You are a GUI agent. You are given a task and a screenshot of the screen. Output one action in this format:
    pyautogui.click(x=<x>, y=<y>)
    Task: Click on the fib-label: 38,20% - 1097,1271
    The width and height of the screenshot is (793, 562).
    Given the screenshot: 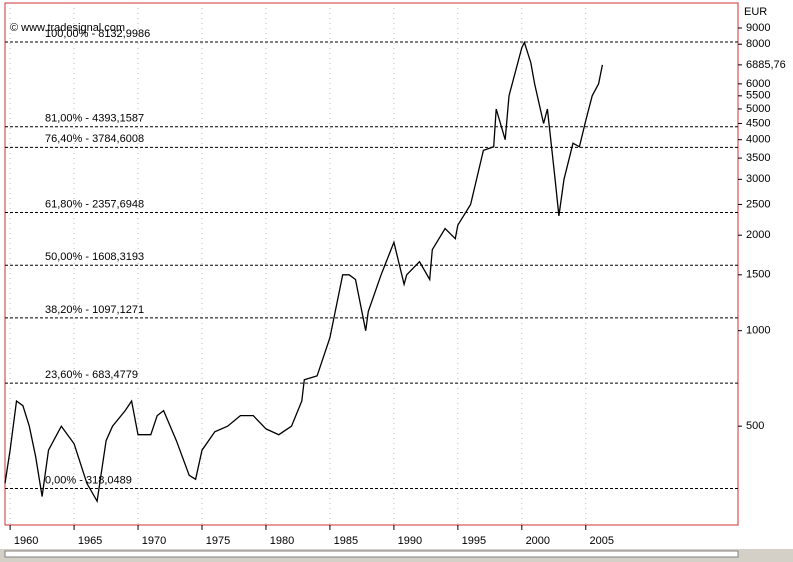 What is the action you would take?
    pyautogui.click(x=94, y=310)
    